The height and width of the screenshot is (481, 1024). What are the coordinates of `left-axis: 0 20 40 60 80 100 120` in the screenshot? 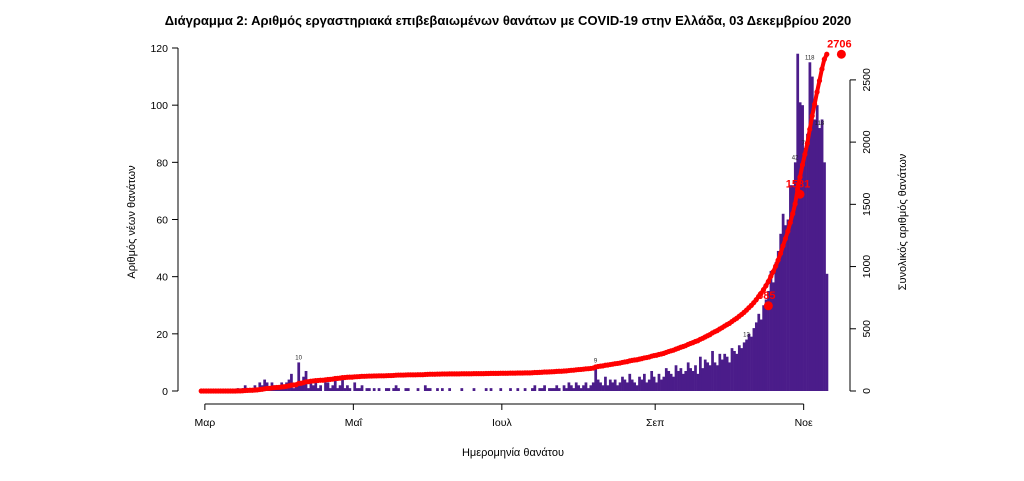 It's located at (164, 220).